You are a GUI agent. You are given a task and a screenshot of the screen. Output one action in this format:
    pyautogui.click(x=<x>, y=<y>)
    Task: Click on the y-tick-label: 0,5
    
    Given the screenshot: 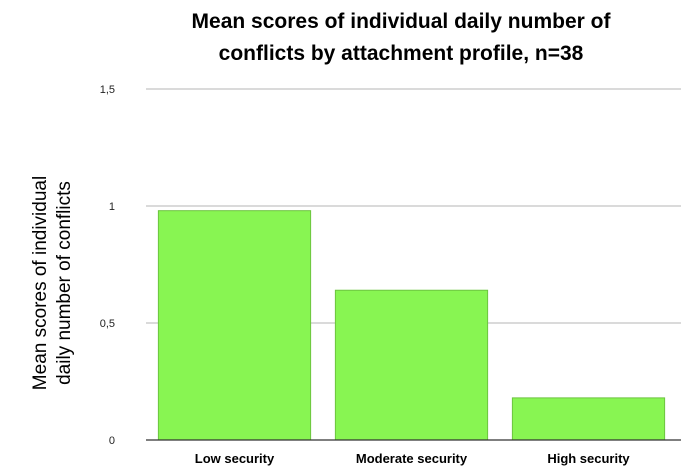 What is the action you would take?
    pyautogui.click(x=107, y=324)
    